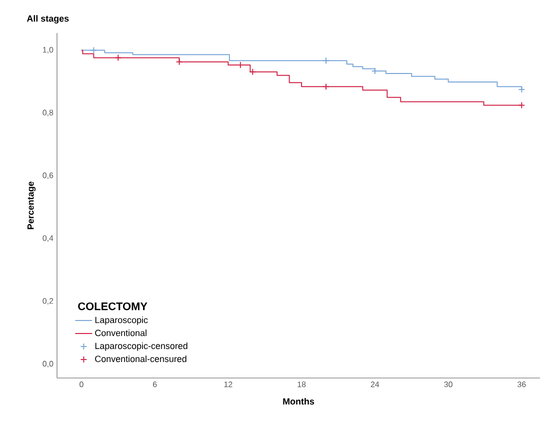 The image size is (544, 422). Describe the element at coordinates (298, 401) in the screenshot. I see `x-axis-title: Months` at that location.